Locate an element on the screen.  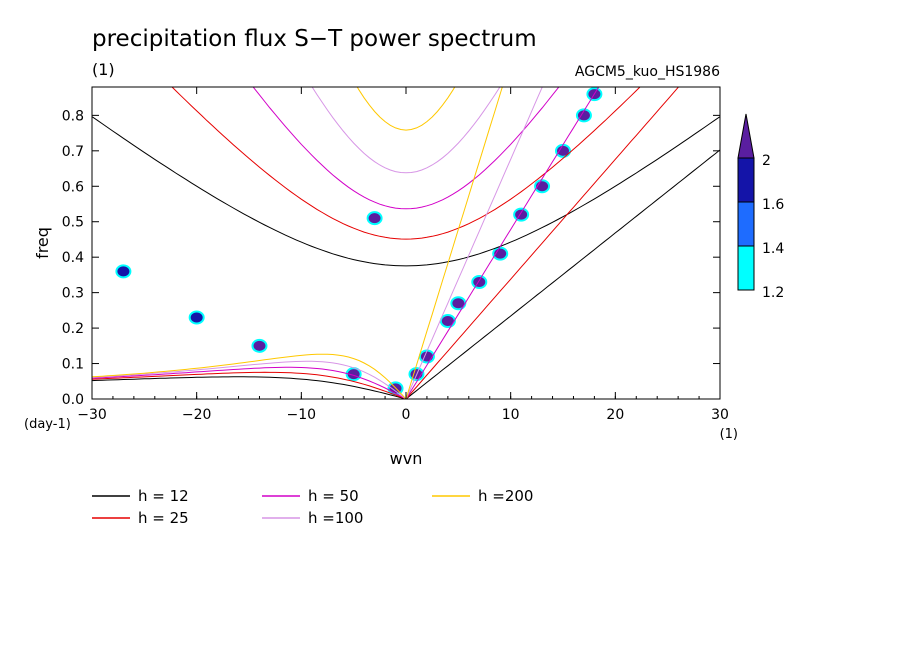
colorbar: 1.2 1.4 1.6 2 is located at coordinates (760, 207).